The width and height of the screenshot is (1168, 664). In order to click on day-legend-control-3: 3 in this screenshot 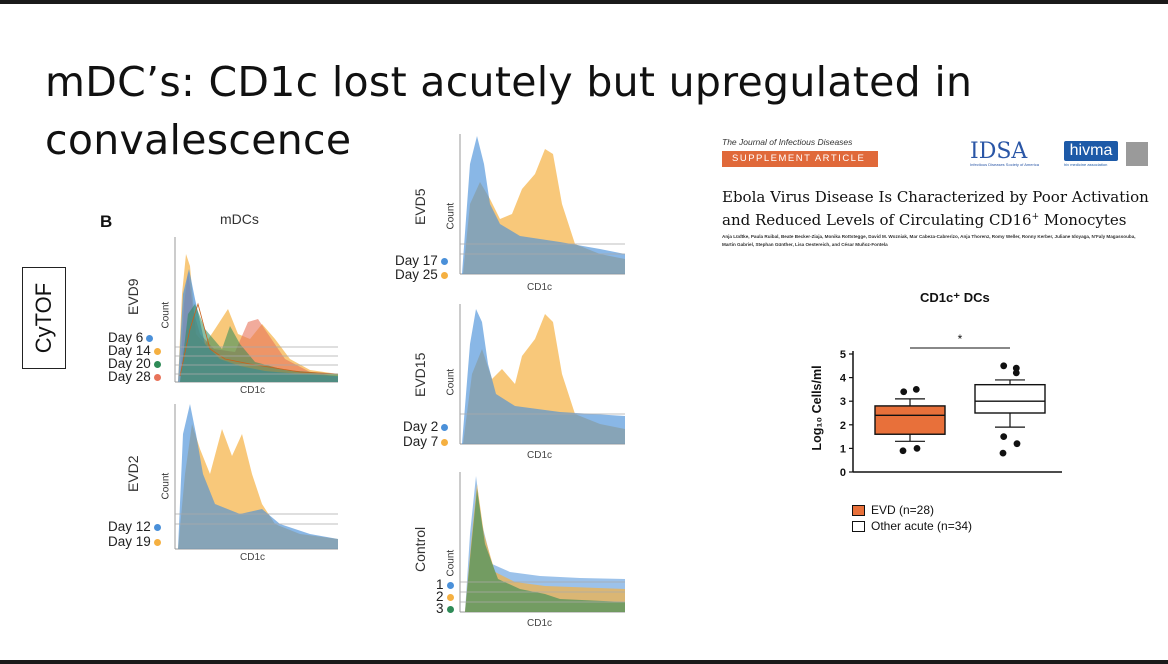, I will do `click(445, 608)`.